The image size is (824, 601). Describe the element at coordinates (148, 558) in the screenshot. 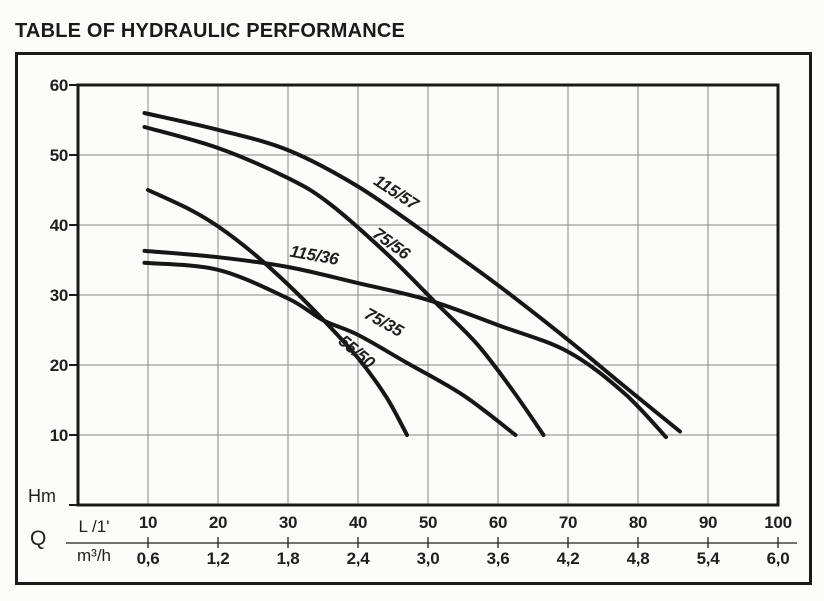

I see `x-axis-m3h-label: 0,6` at that location.